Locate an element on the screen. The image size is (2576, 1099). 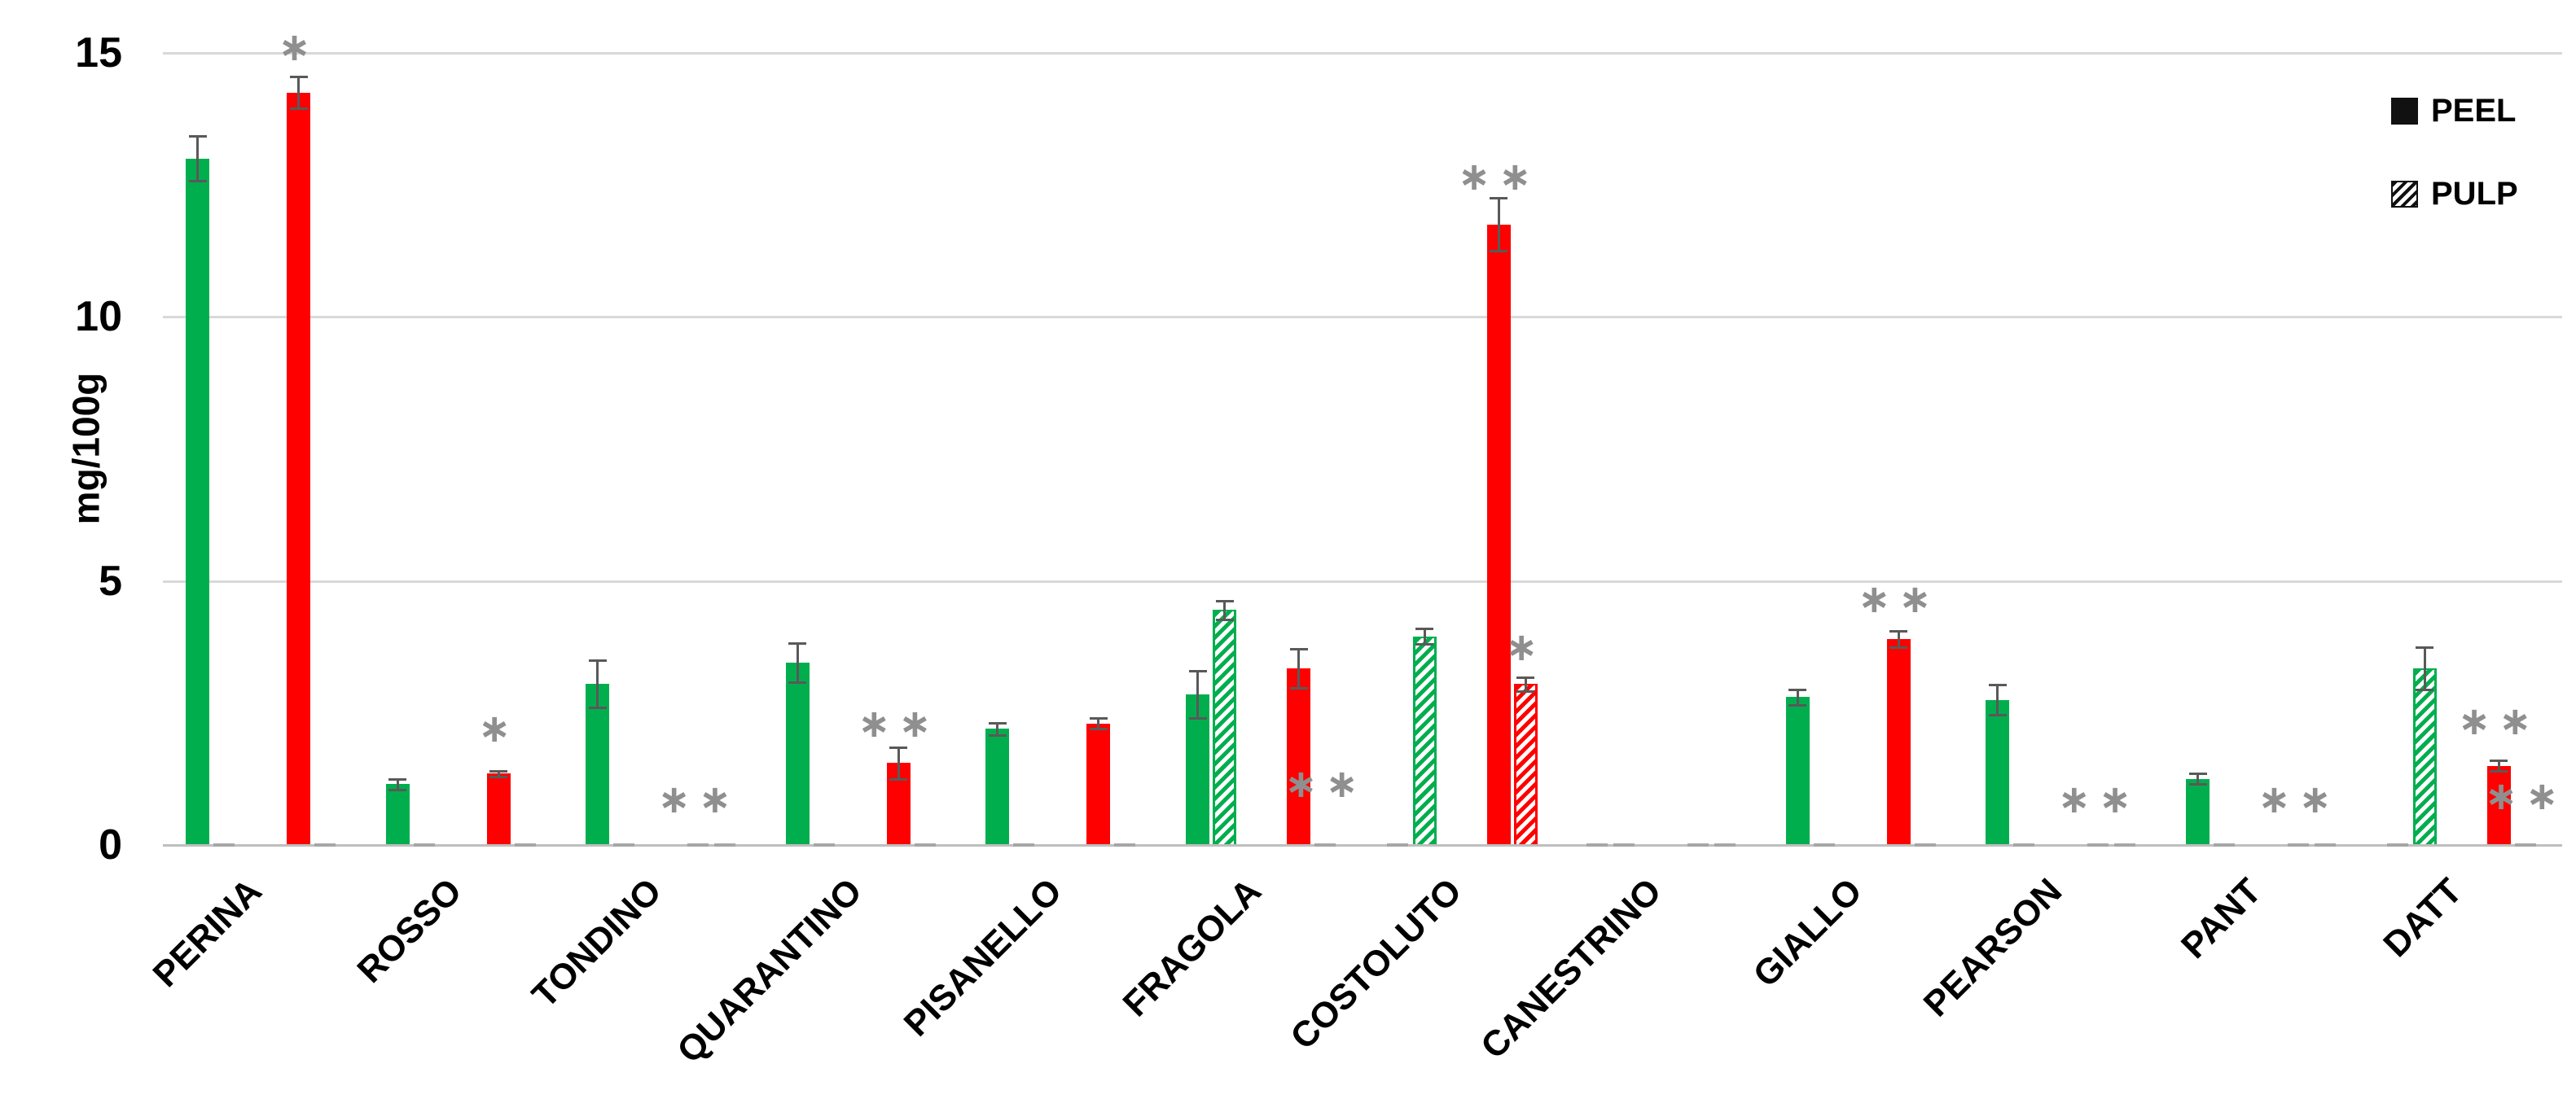
category-label-pant: PANT is located at coordinates (2222, 918).